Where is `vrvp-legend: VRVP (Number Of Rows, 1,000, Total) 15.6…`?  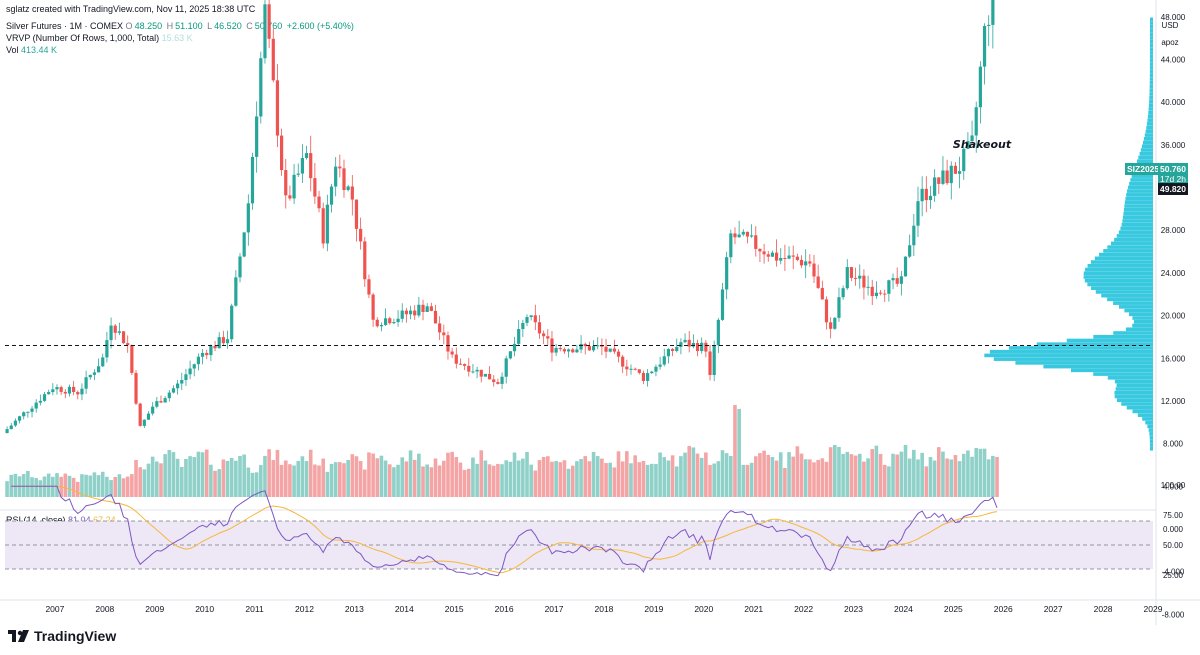 vrvp-legend: VRVP (Number Of Rows, 1,000, Total) 15.6… is located at coordinates (99, 38).